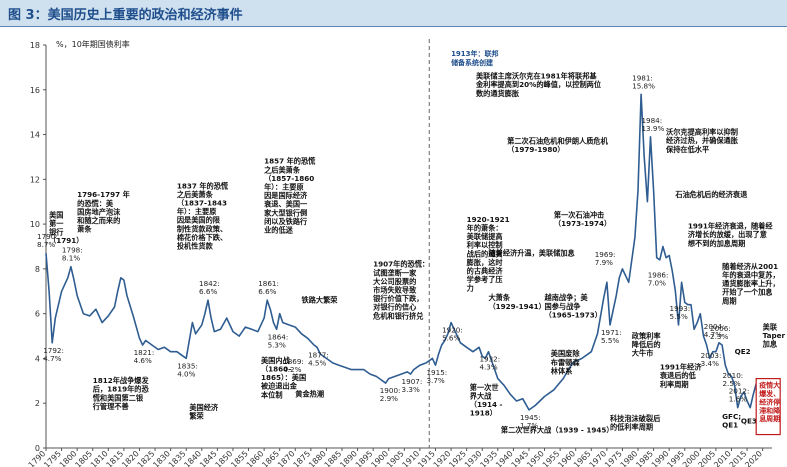 The width and height of the screenshot is (787, 467). Describe the element at coordinates (209, 287) in the screenshot. I see `point-label: 1842: 6.6%` at that location.